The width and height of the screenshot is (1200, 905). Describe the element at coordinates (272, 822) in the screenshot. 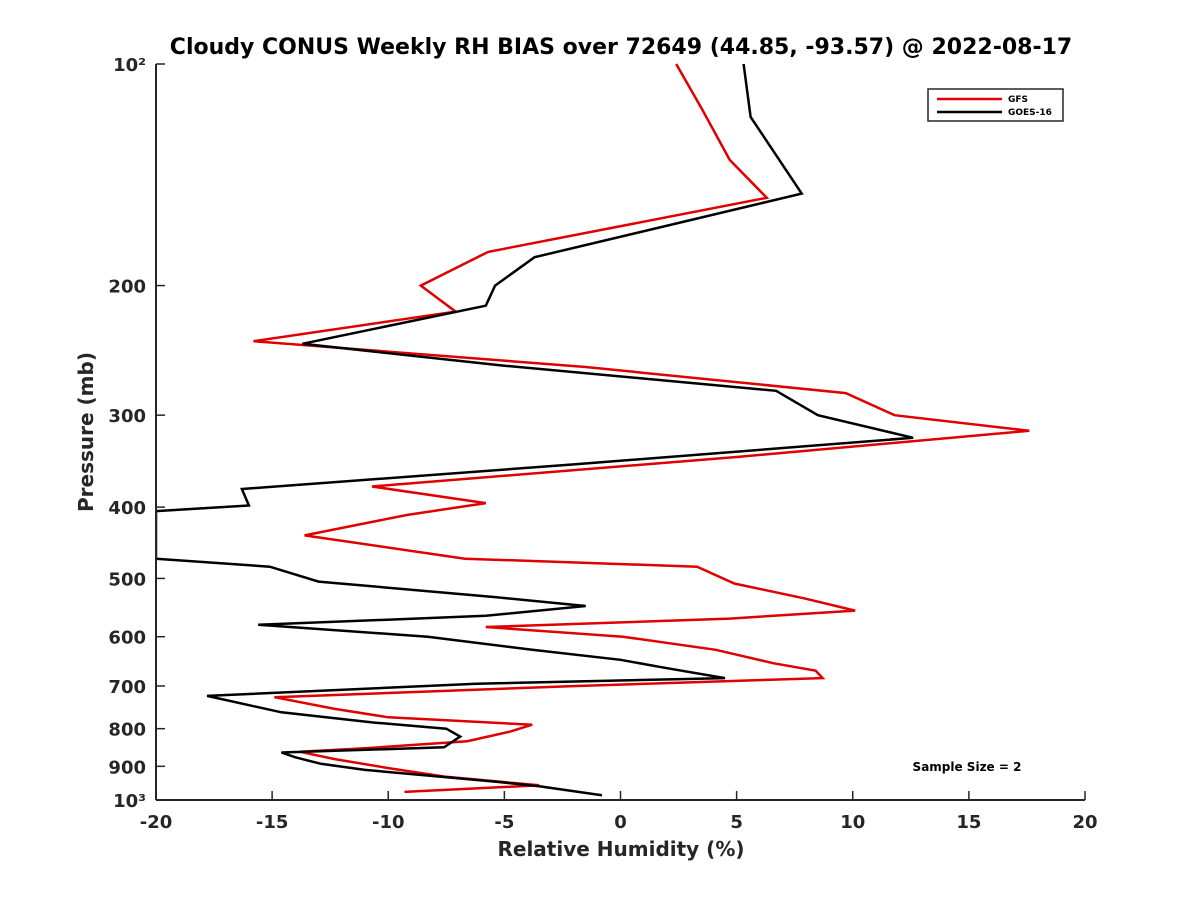

I see `x-tick-label: -15` at that location.